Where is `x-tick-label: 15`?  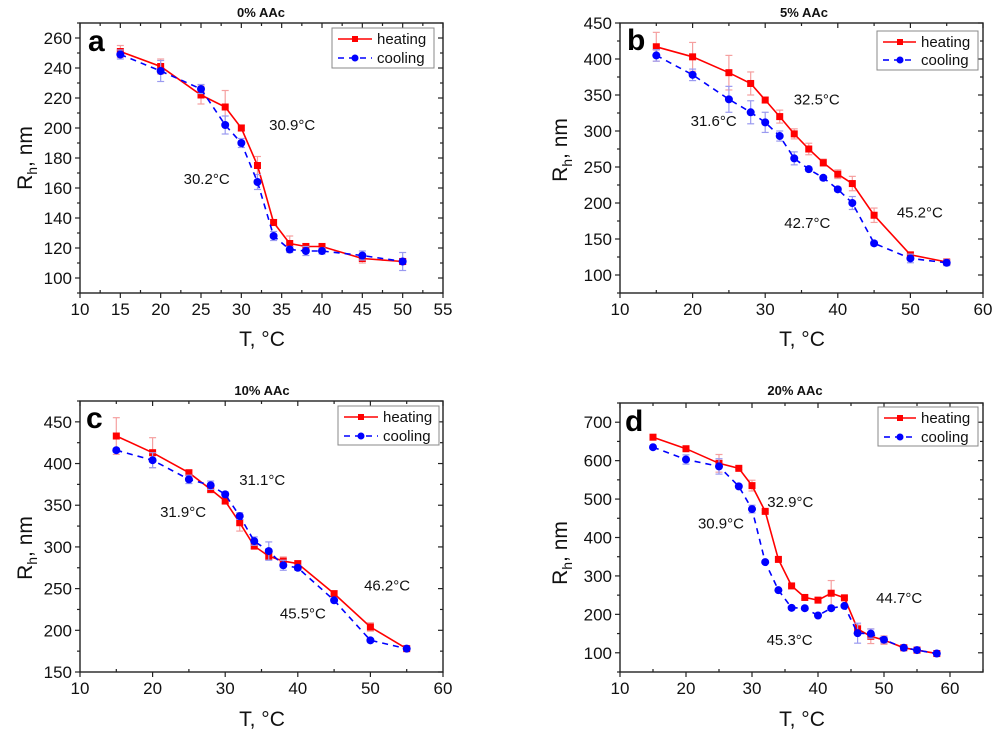
x-tick-label: 15 is located at coordinates (120, 309).